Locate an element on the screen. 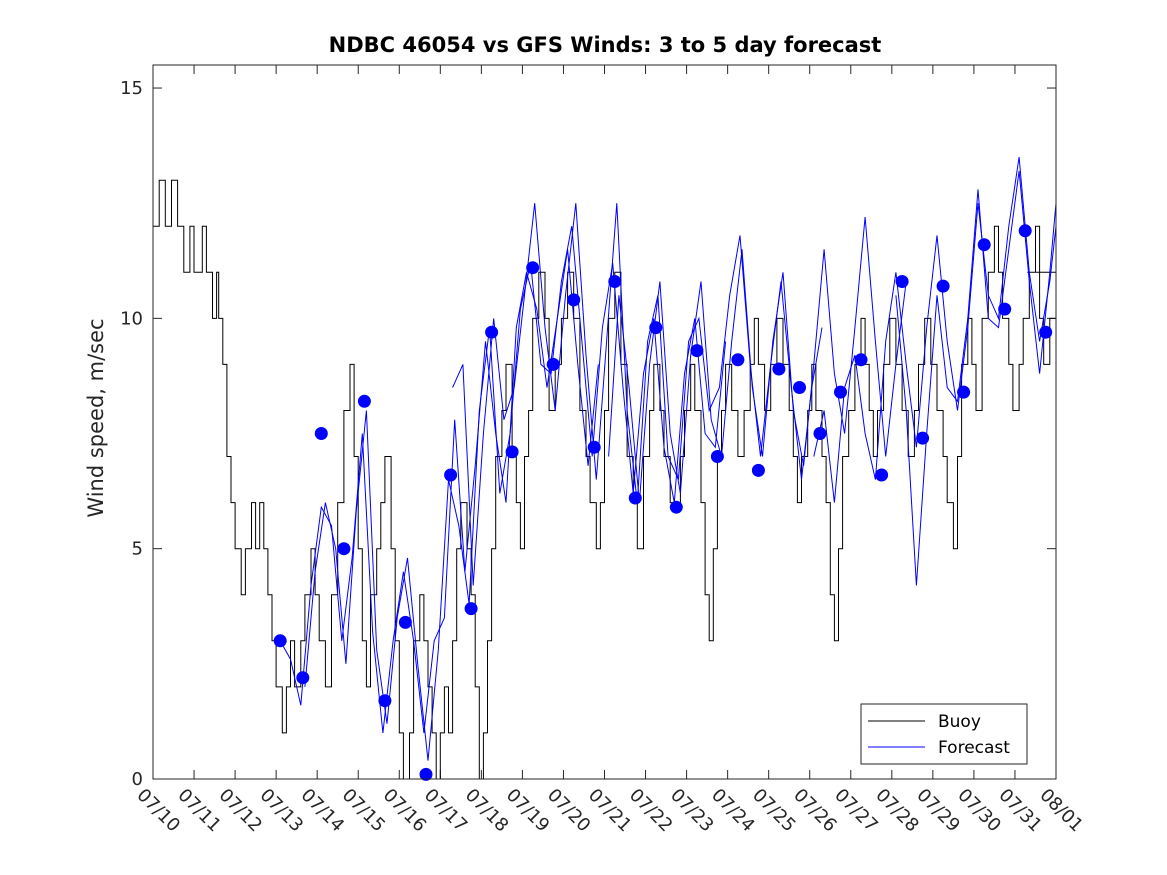 The height and width of the screenshot is (875, 1167). x-tick-label: 07/14 is located at coordinates (323, 811).